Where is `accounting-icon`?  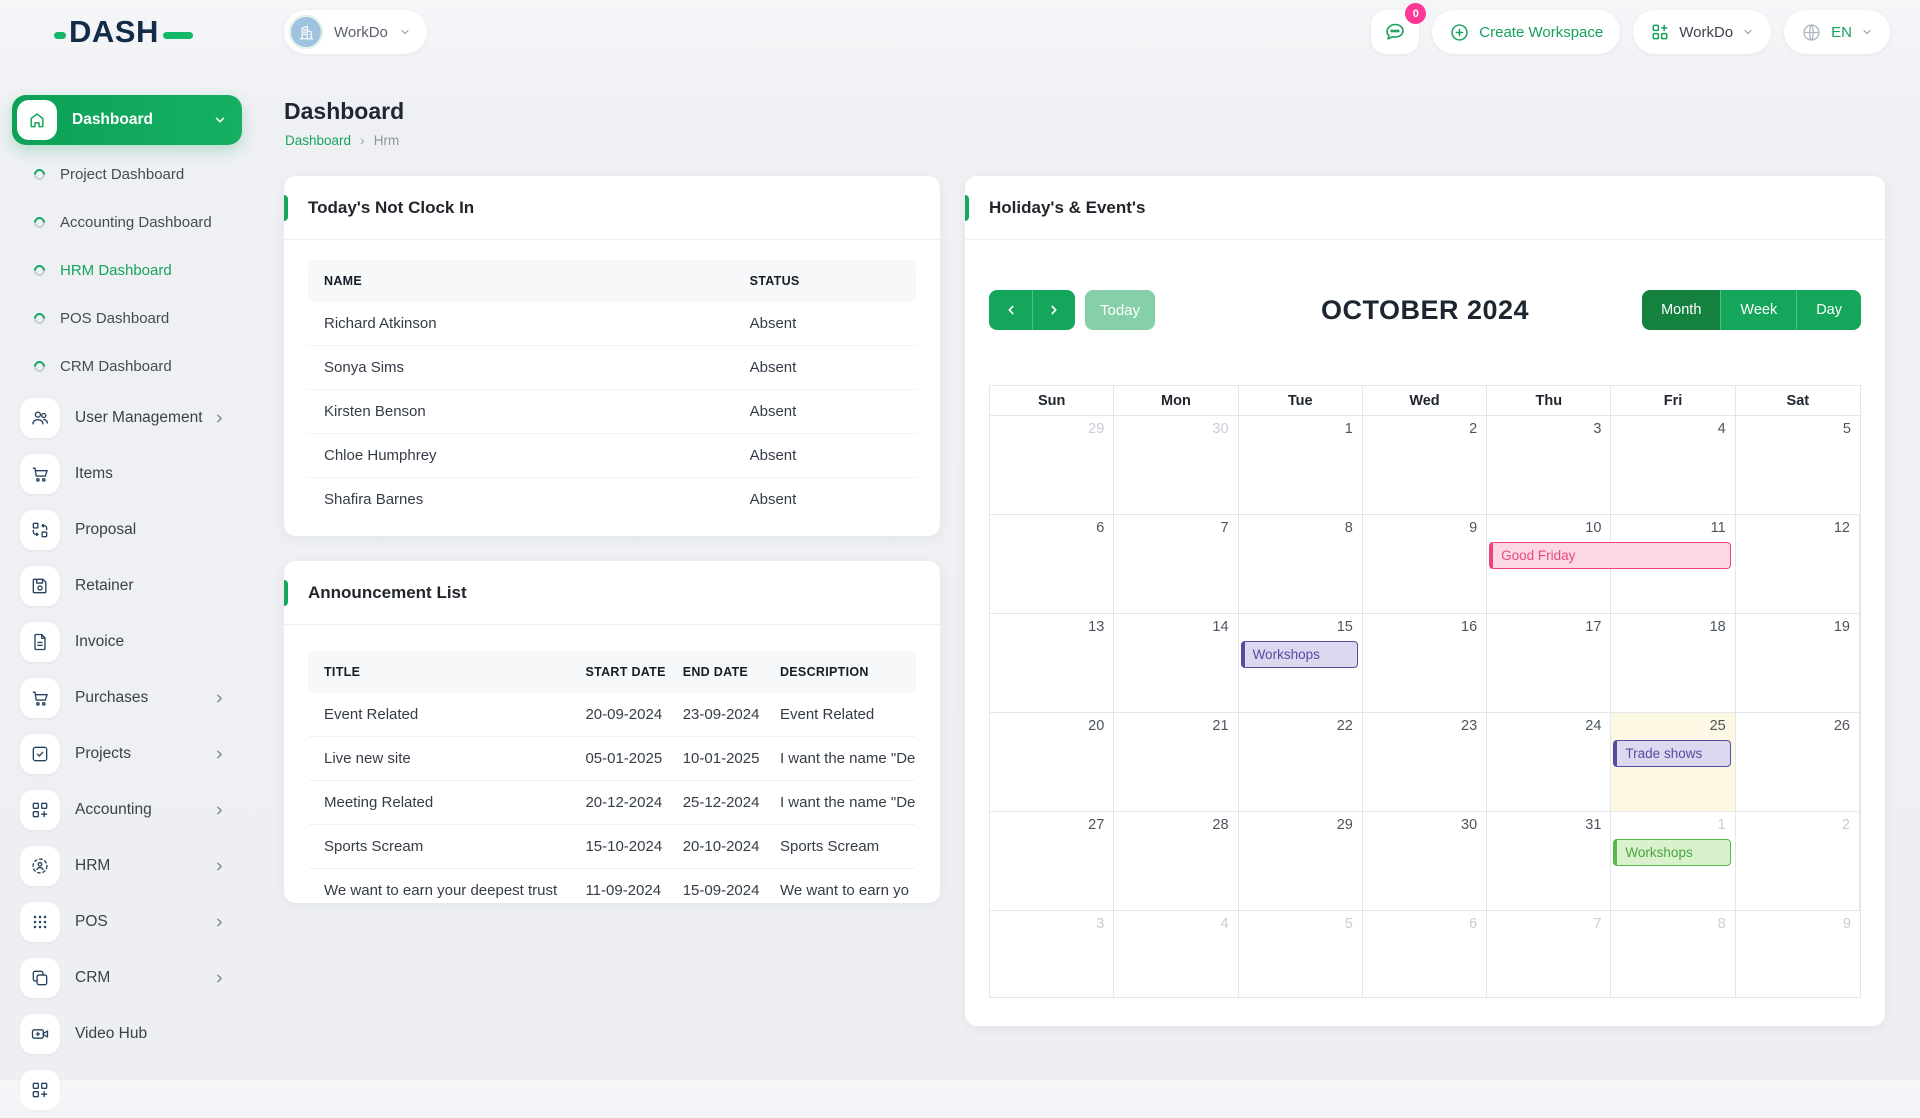
accounting-icon is located at coordinates (40, 810).